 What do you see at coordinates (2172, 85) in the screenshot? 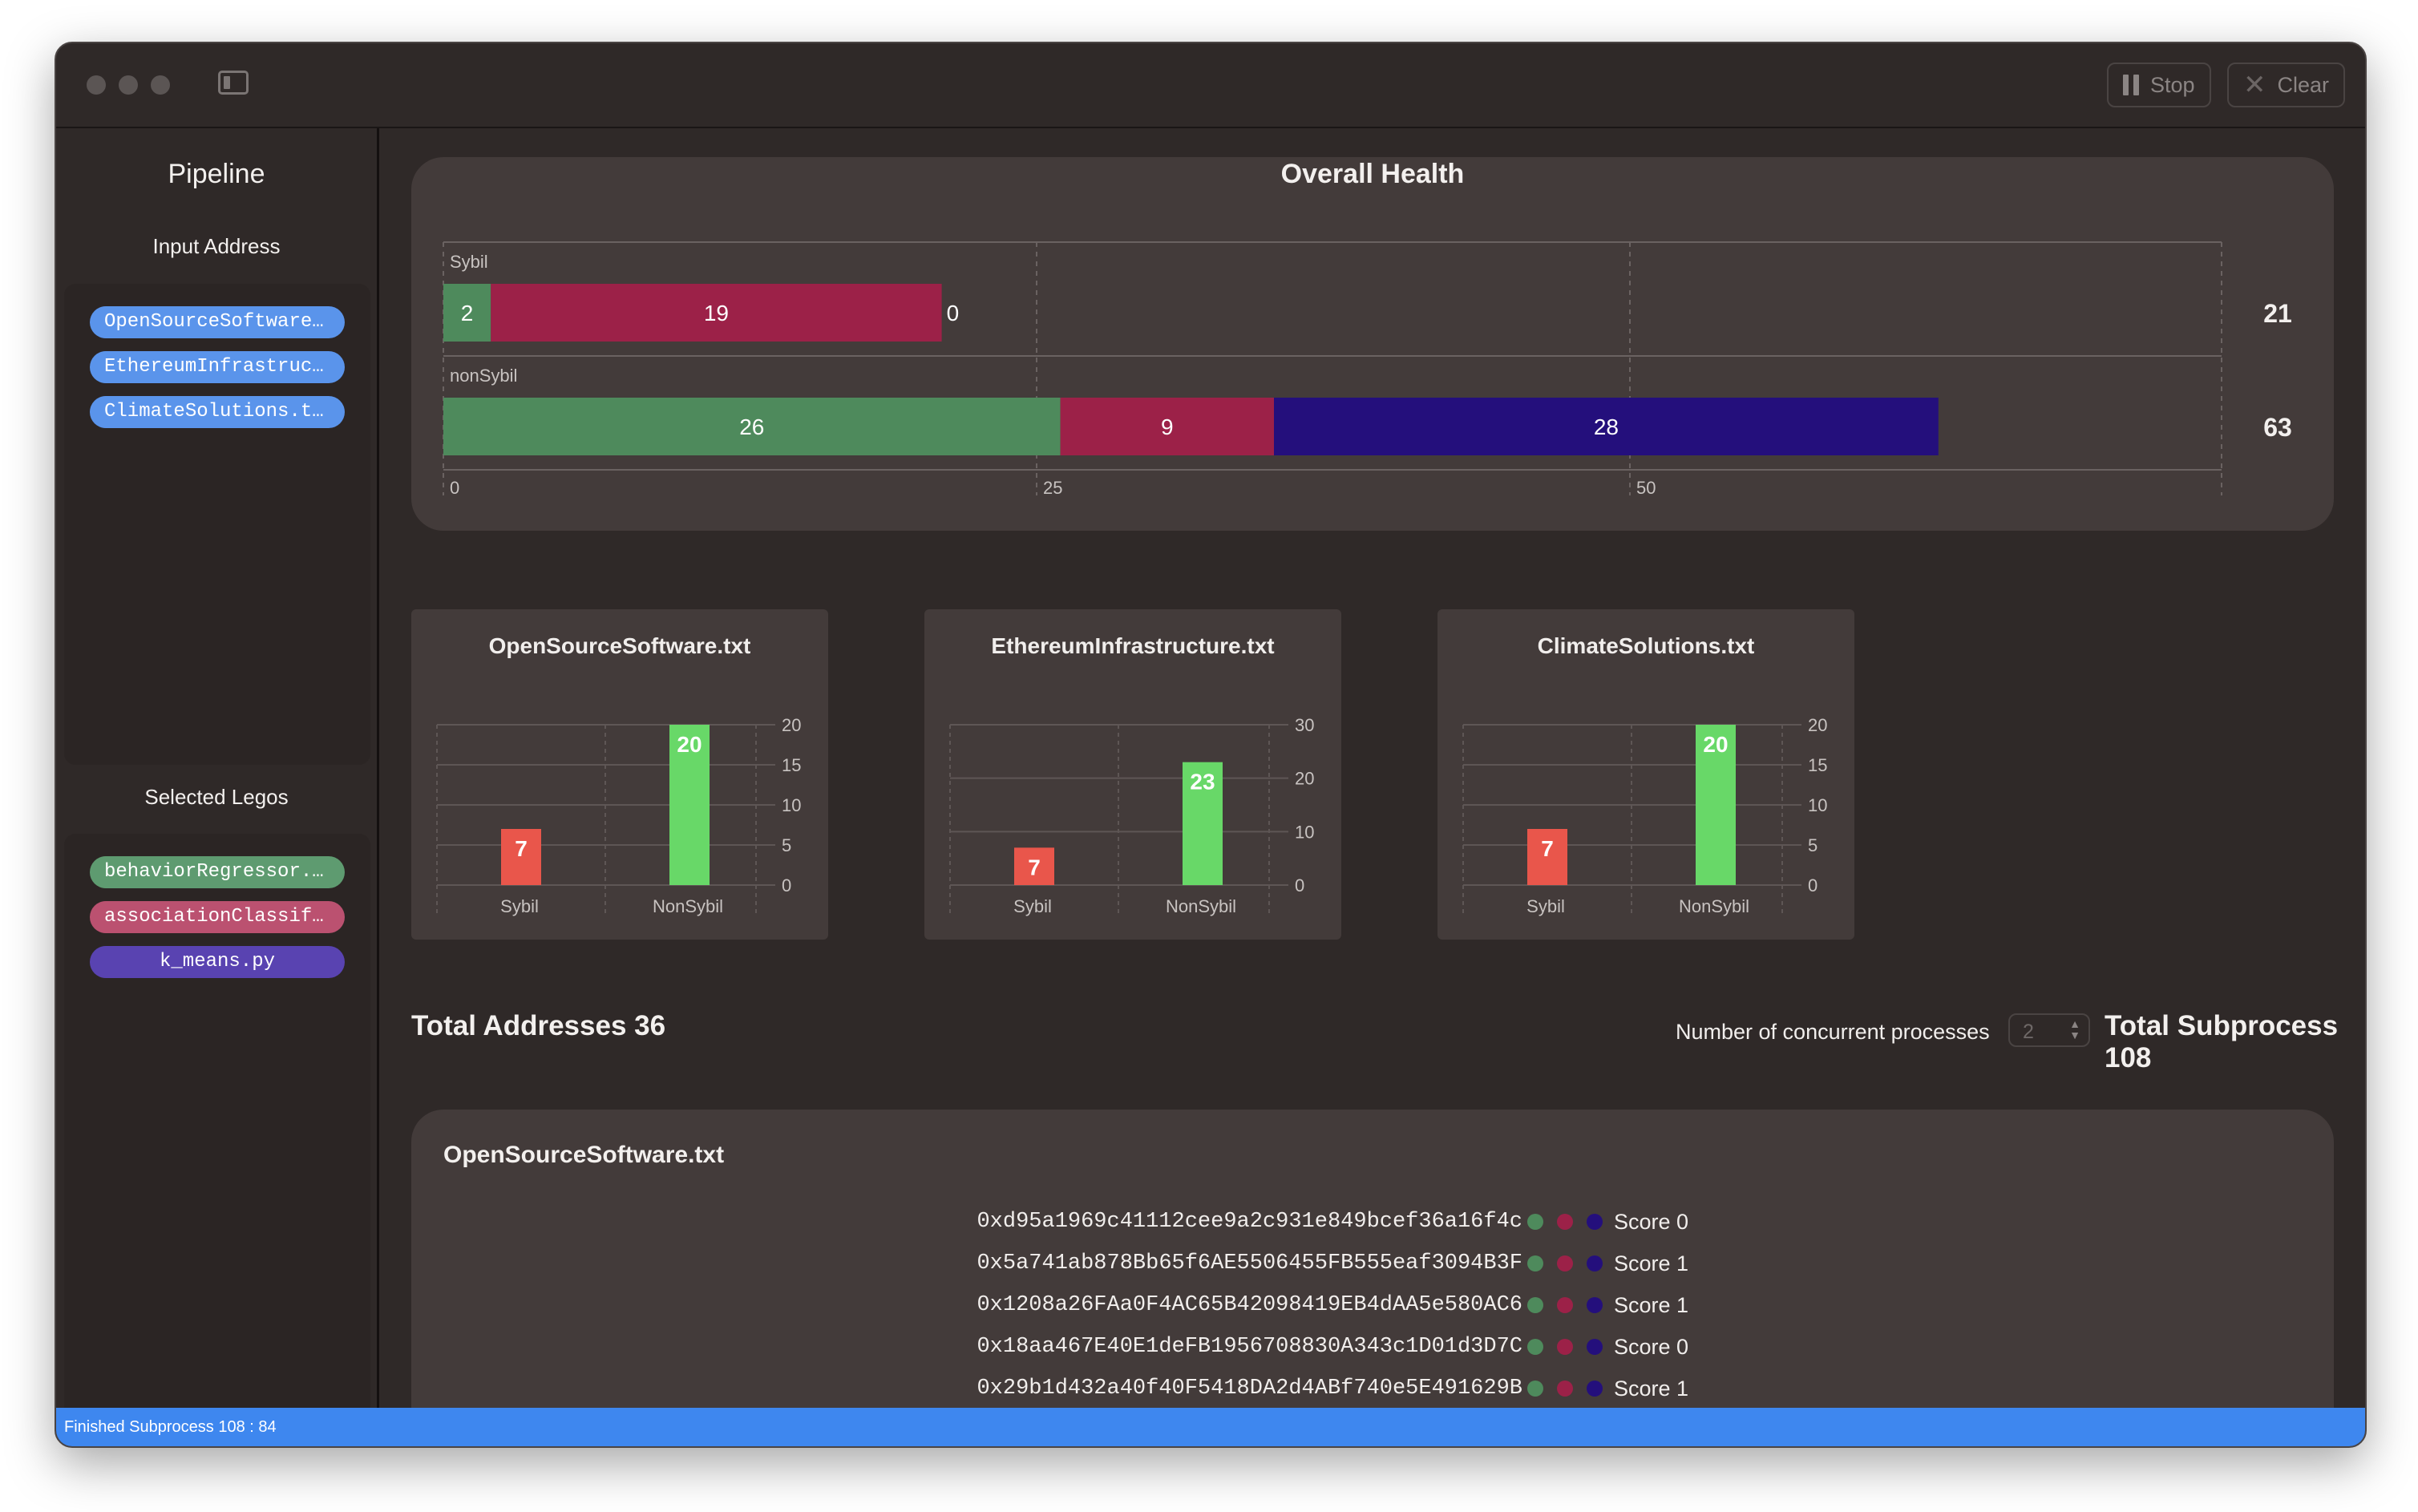
I see `stop-label: Stop` at bounding box center [2172, 85].